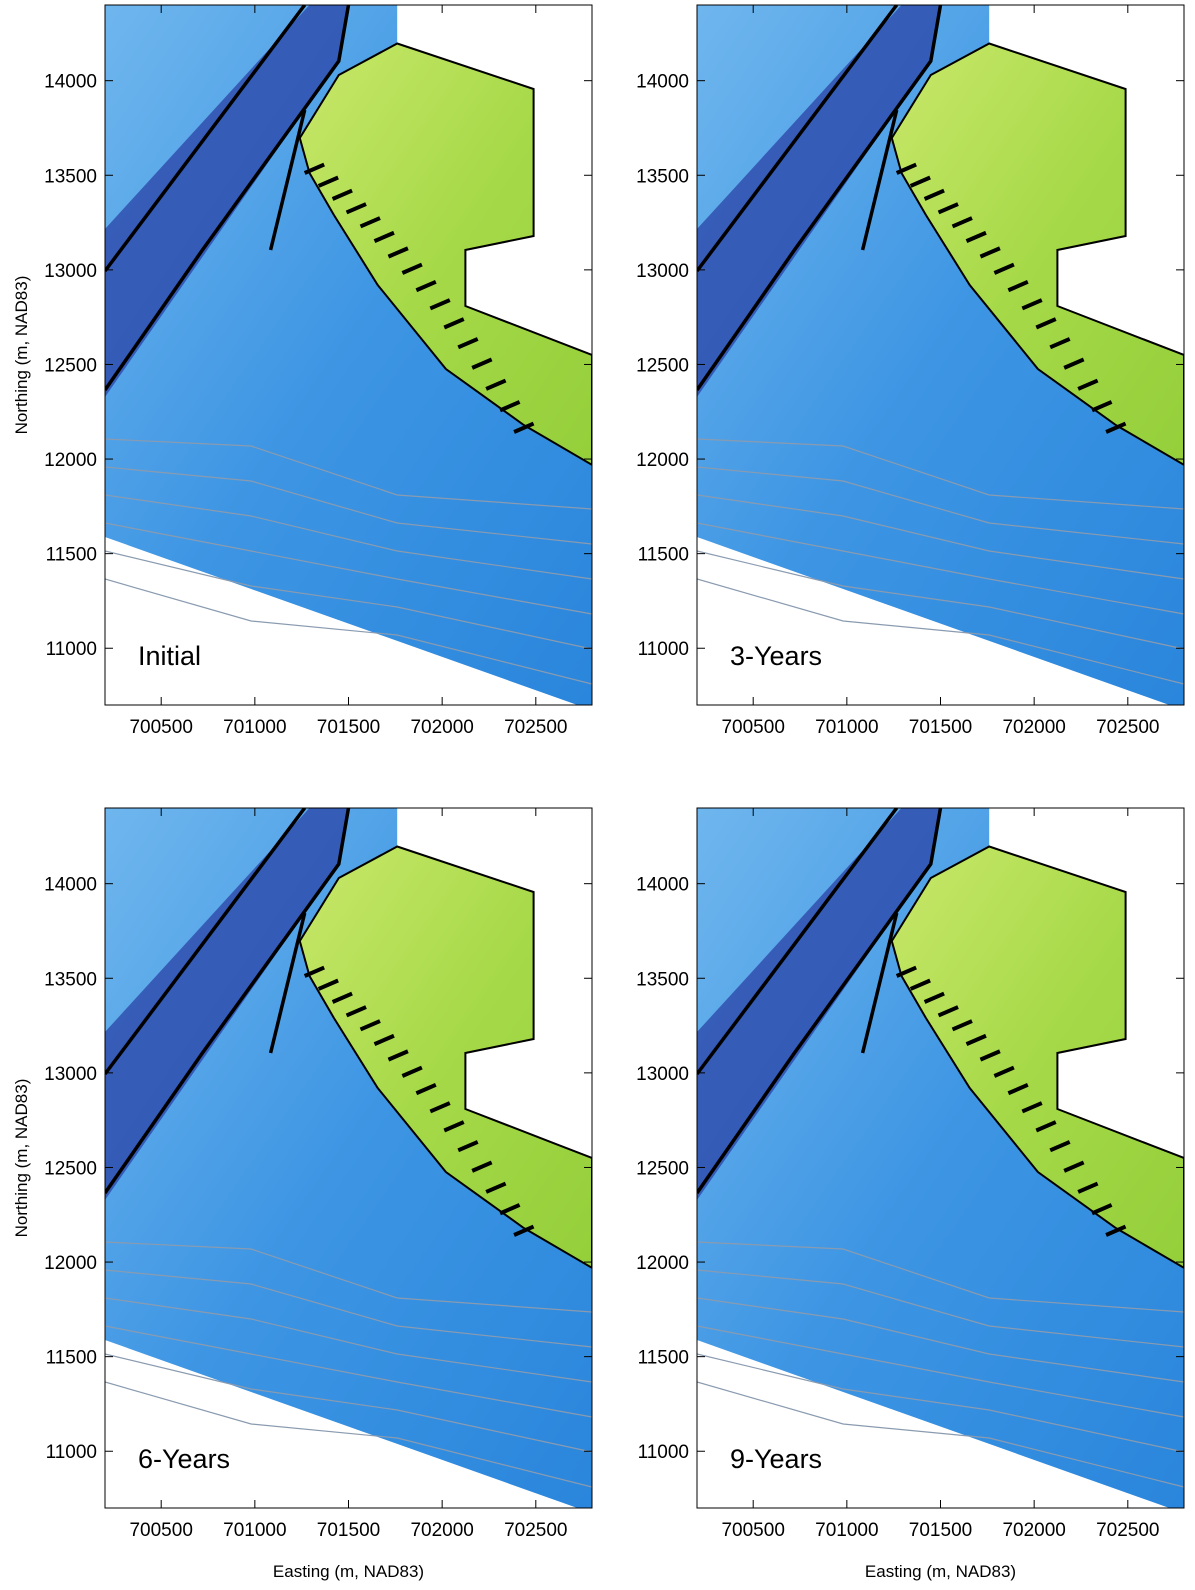 The width and height of the screenshot is (1195, 1590). What do you see at coordinates (184, 1459) in the screenshot?
I see `panel-label: 6-Years` at bounding box center [184, 1459].